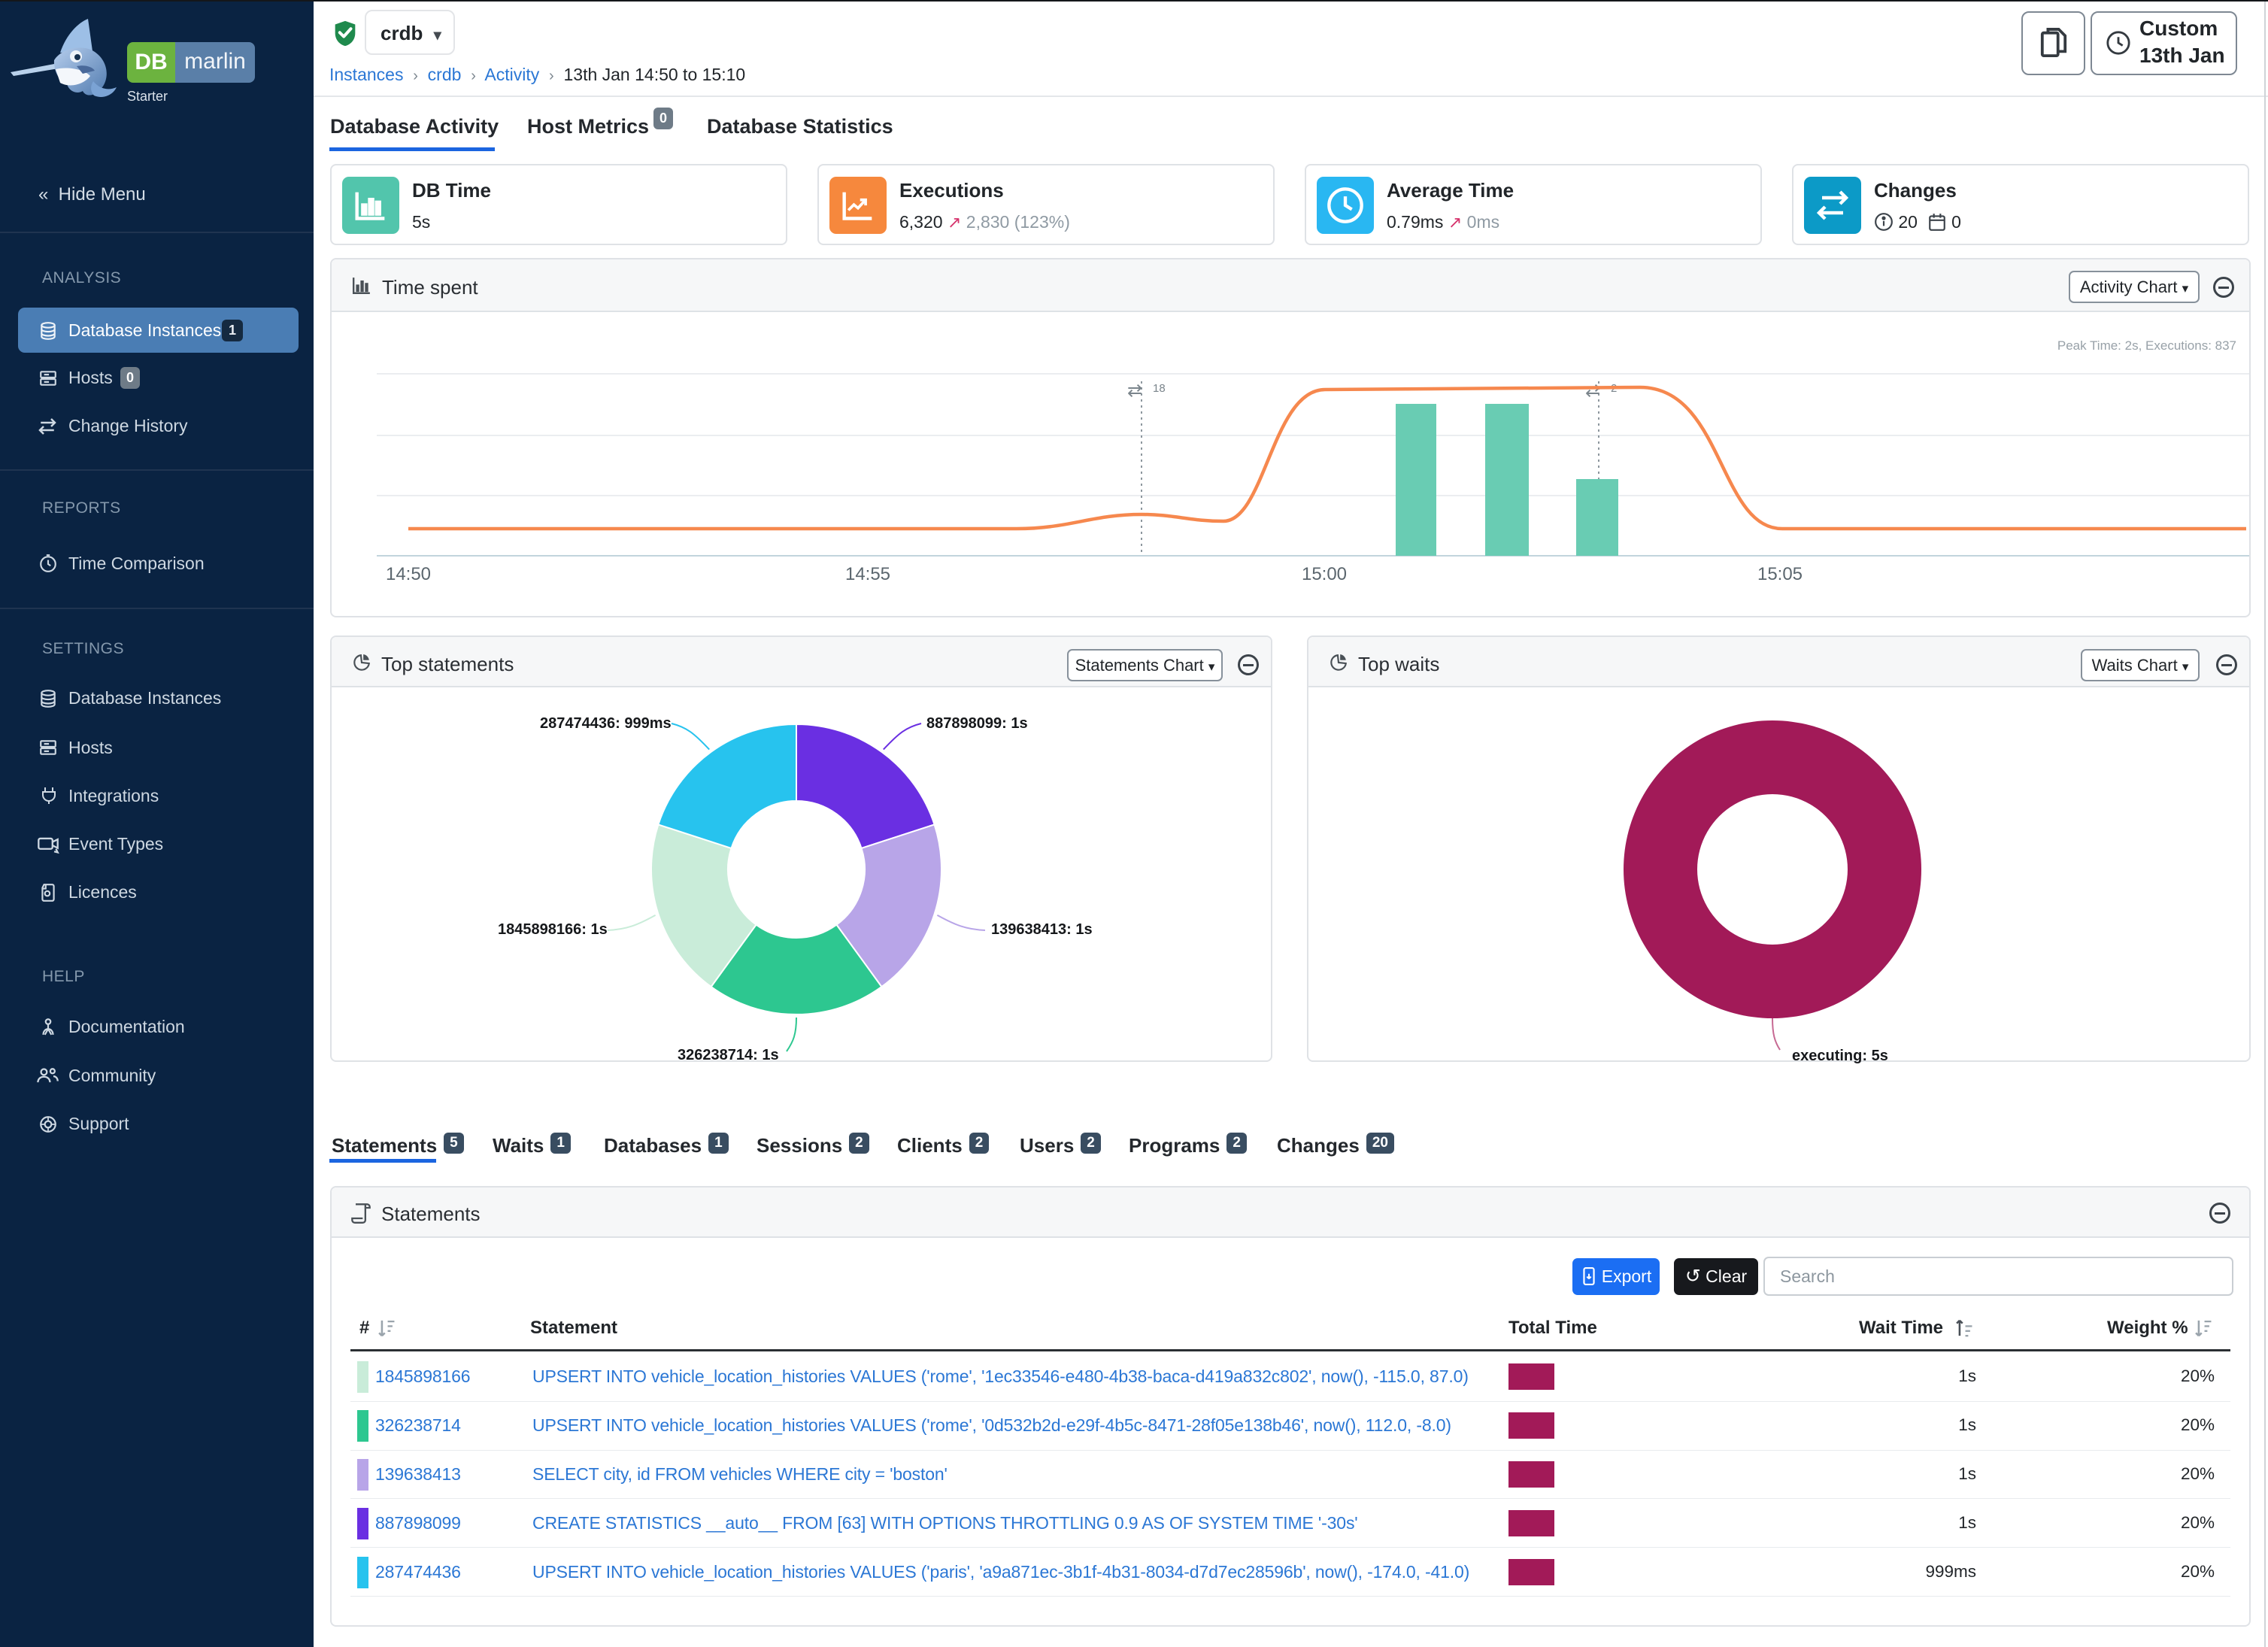 The height and width of the screenshot is (1647, 2268). I want to click on svg-text: Peak Time: 2s, Executions: 837, so click(2146, 345).